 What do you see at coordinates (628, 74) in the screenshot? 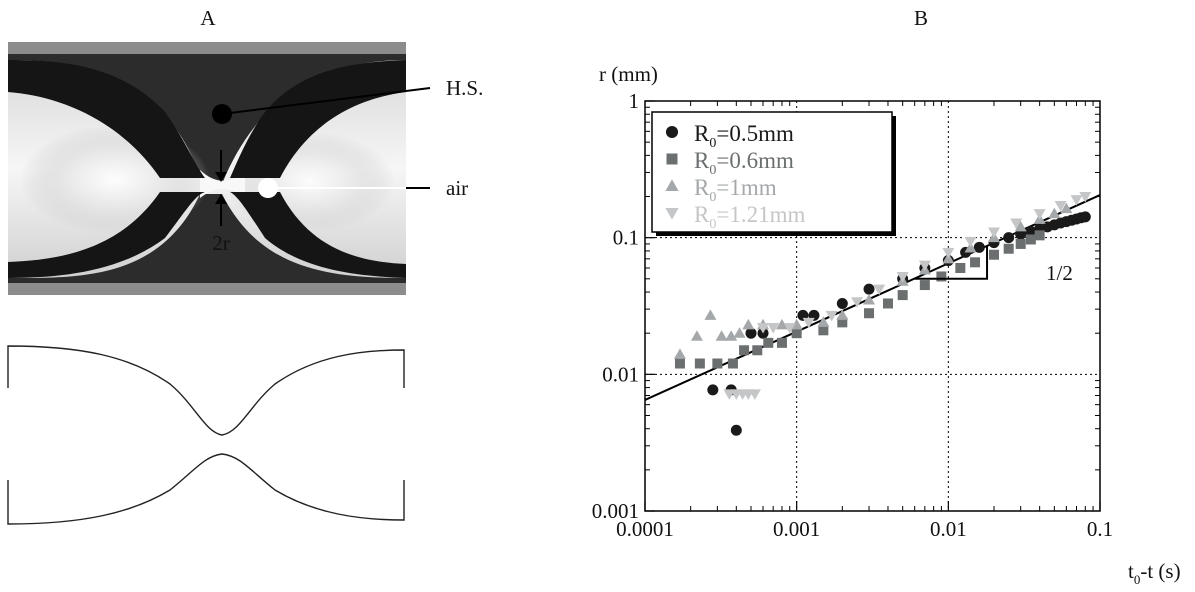
I see `y-axis-label: r (mm)` at bounding box center [628, 74].